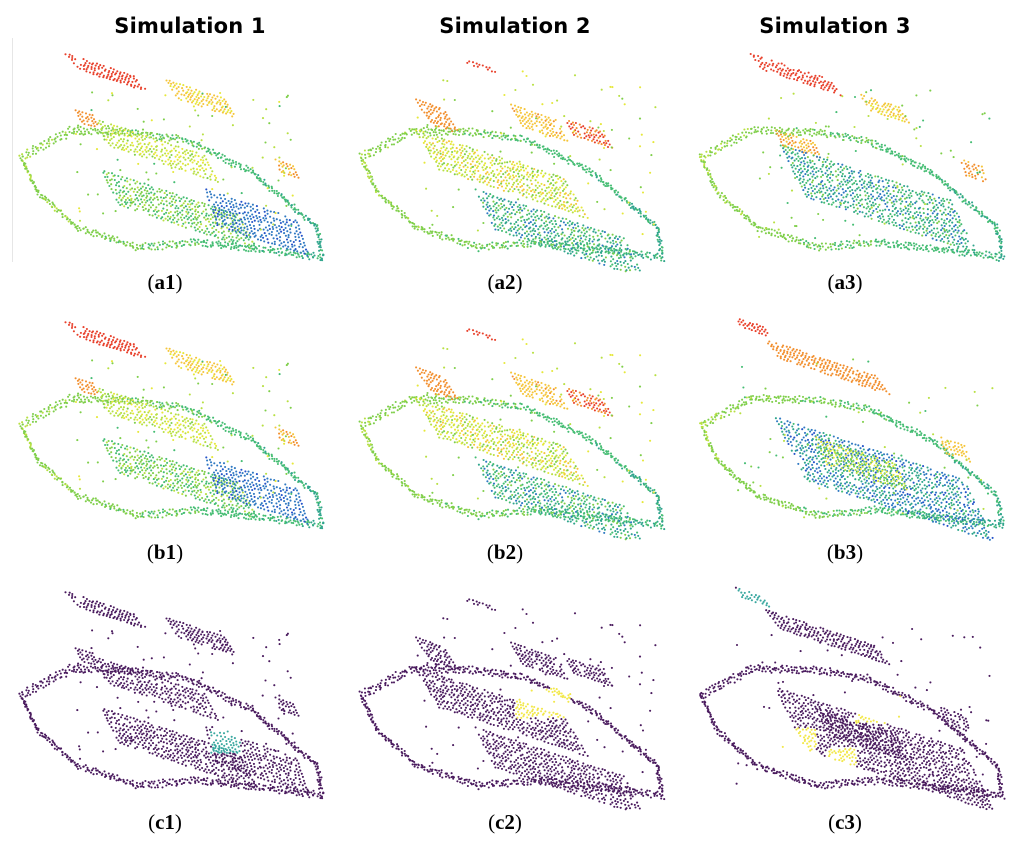 This screenshot has height=859, width=1017. I want to click on point-cloud-panel-b2, so click(515, 428).